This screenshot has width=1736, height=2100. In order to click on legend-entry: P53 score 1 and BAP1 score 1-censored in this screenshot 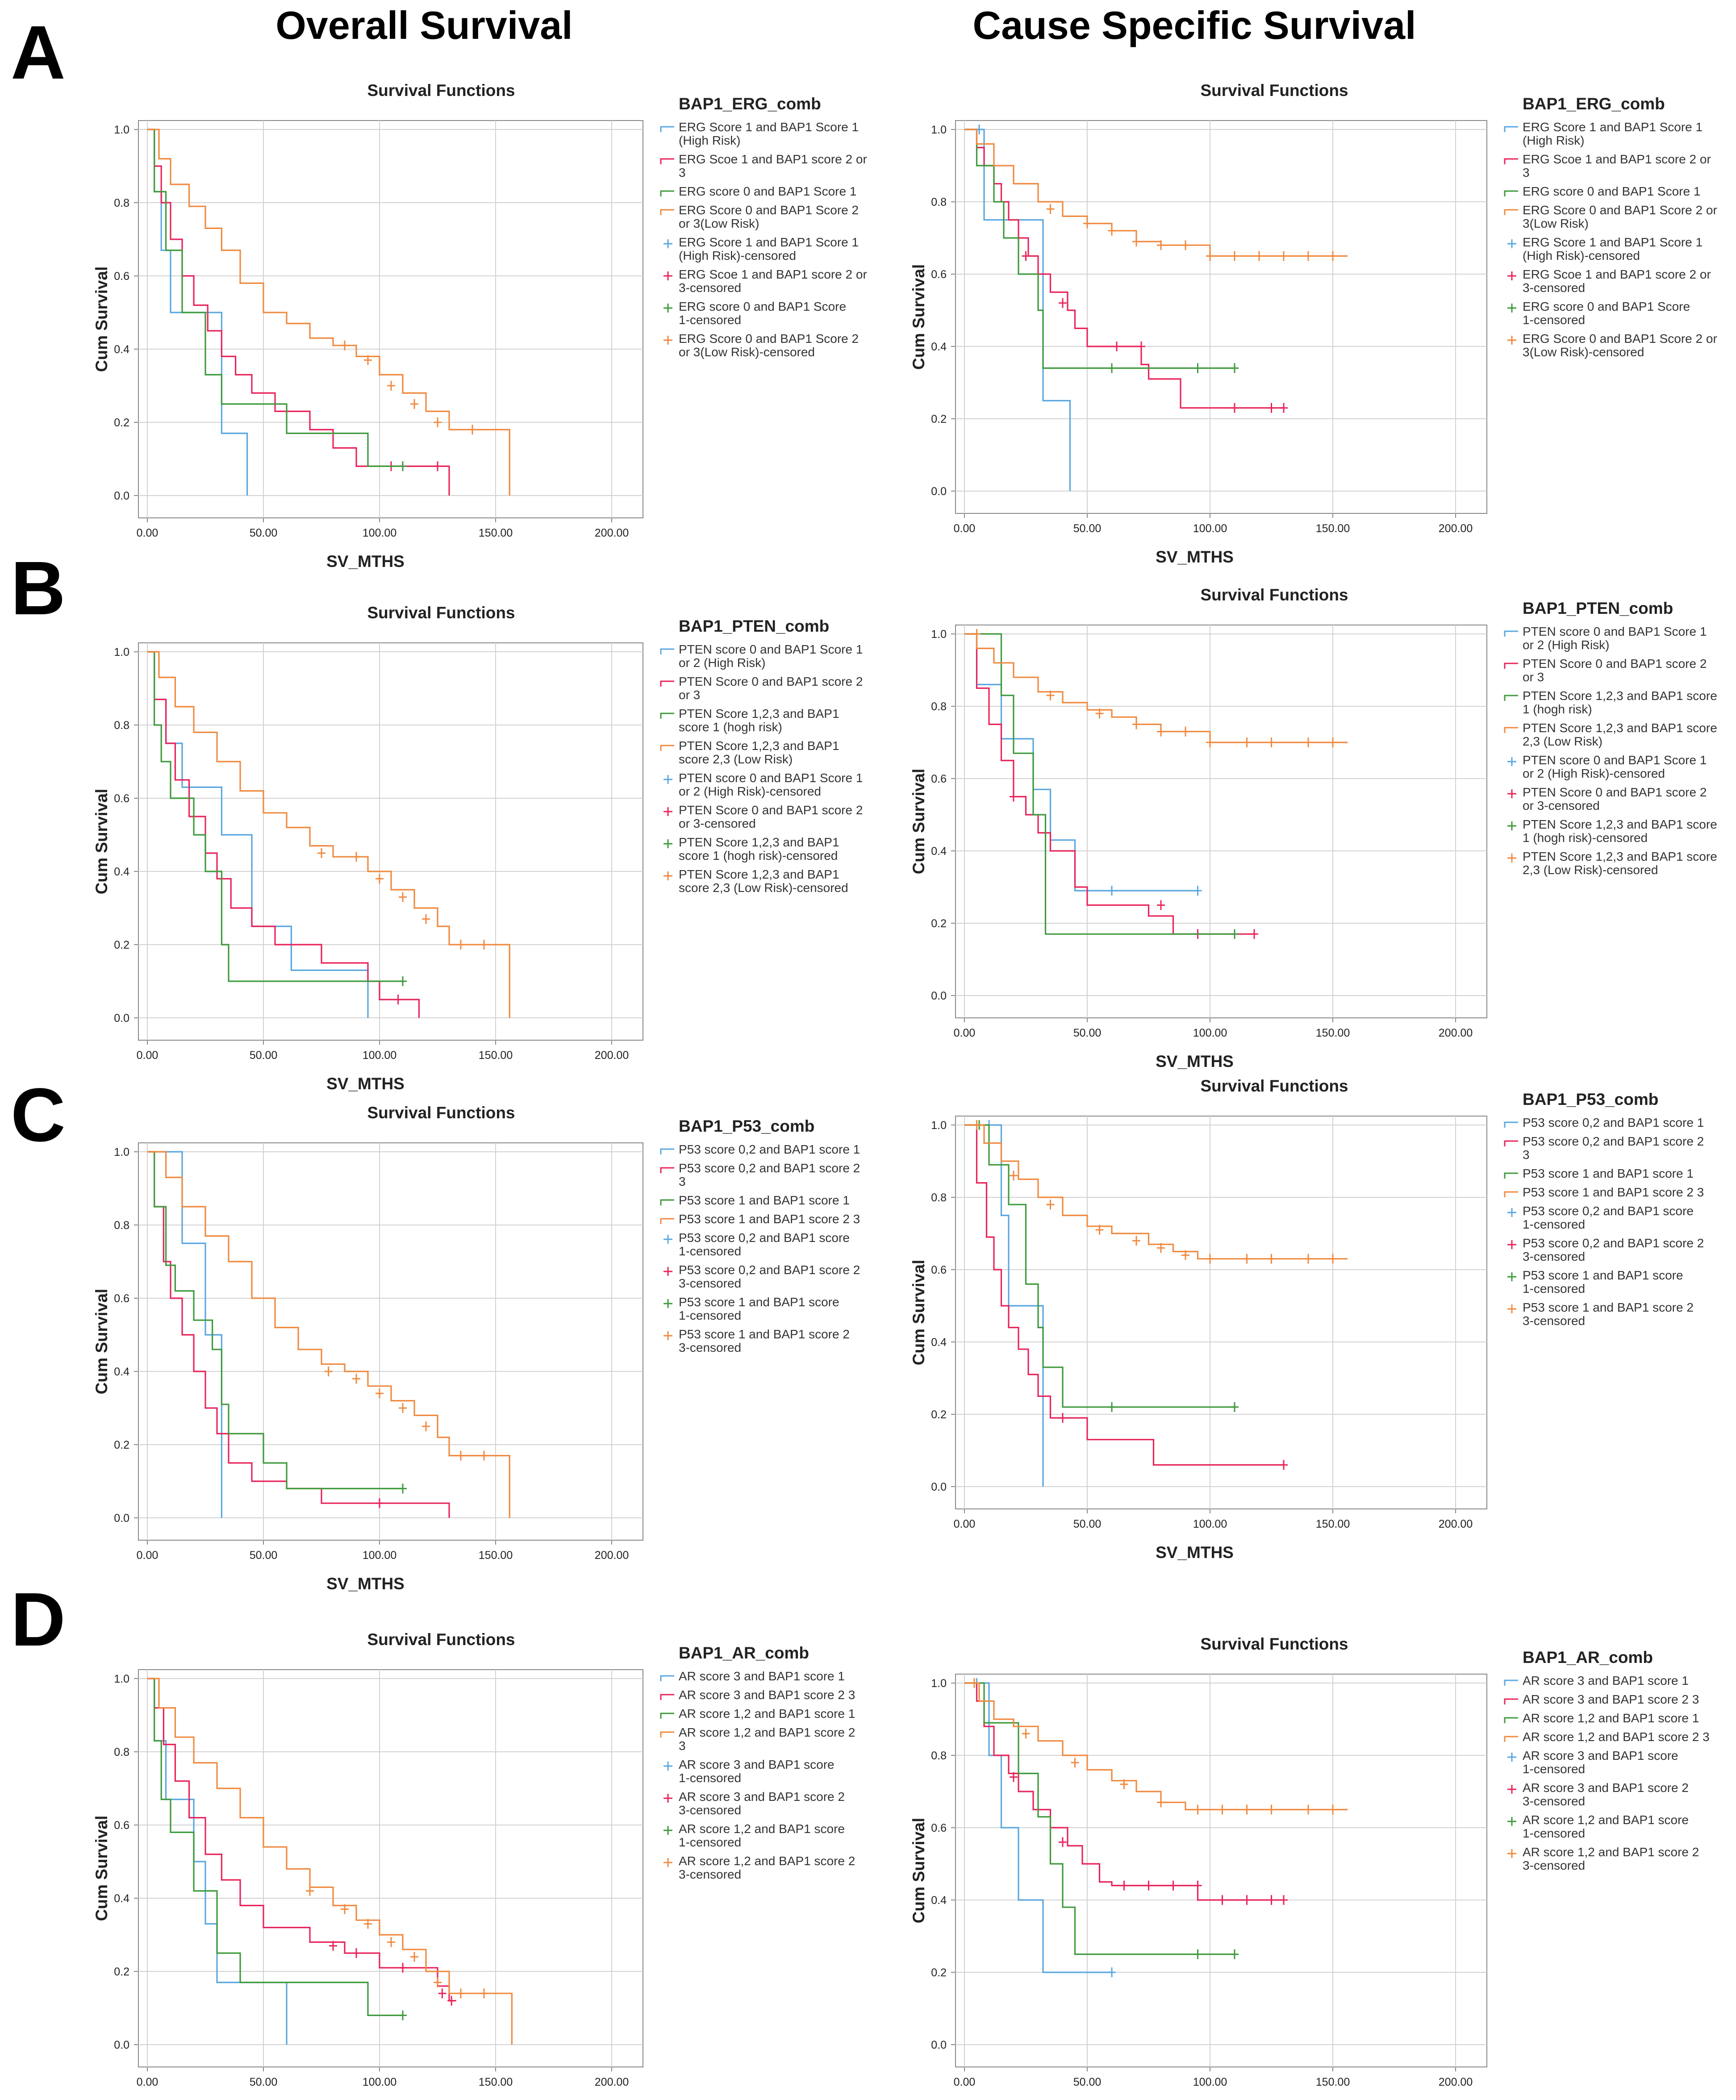, I will do `click(1603, 1282)`.